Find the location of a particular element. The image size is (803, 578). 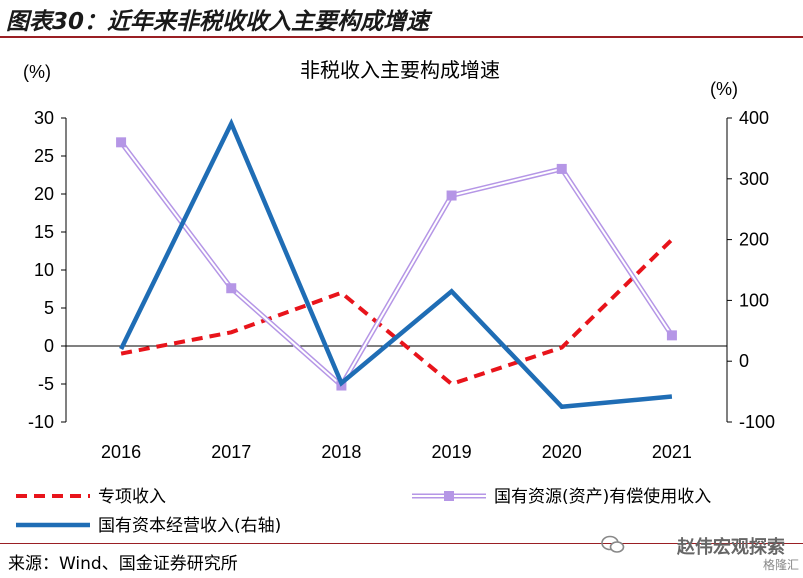

left-axis-unit: (%) is located at coordinates (37, 72).